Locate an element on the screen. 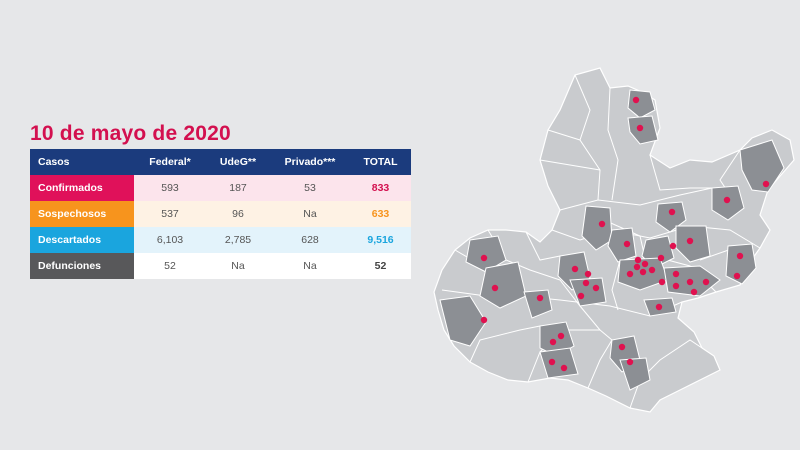 The image size is (800, 450). cell-total: 633 is located at coordinates (380, 214).